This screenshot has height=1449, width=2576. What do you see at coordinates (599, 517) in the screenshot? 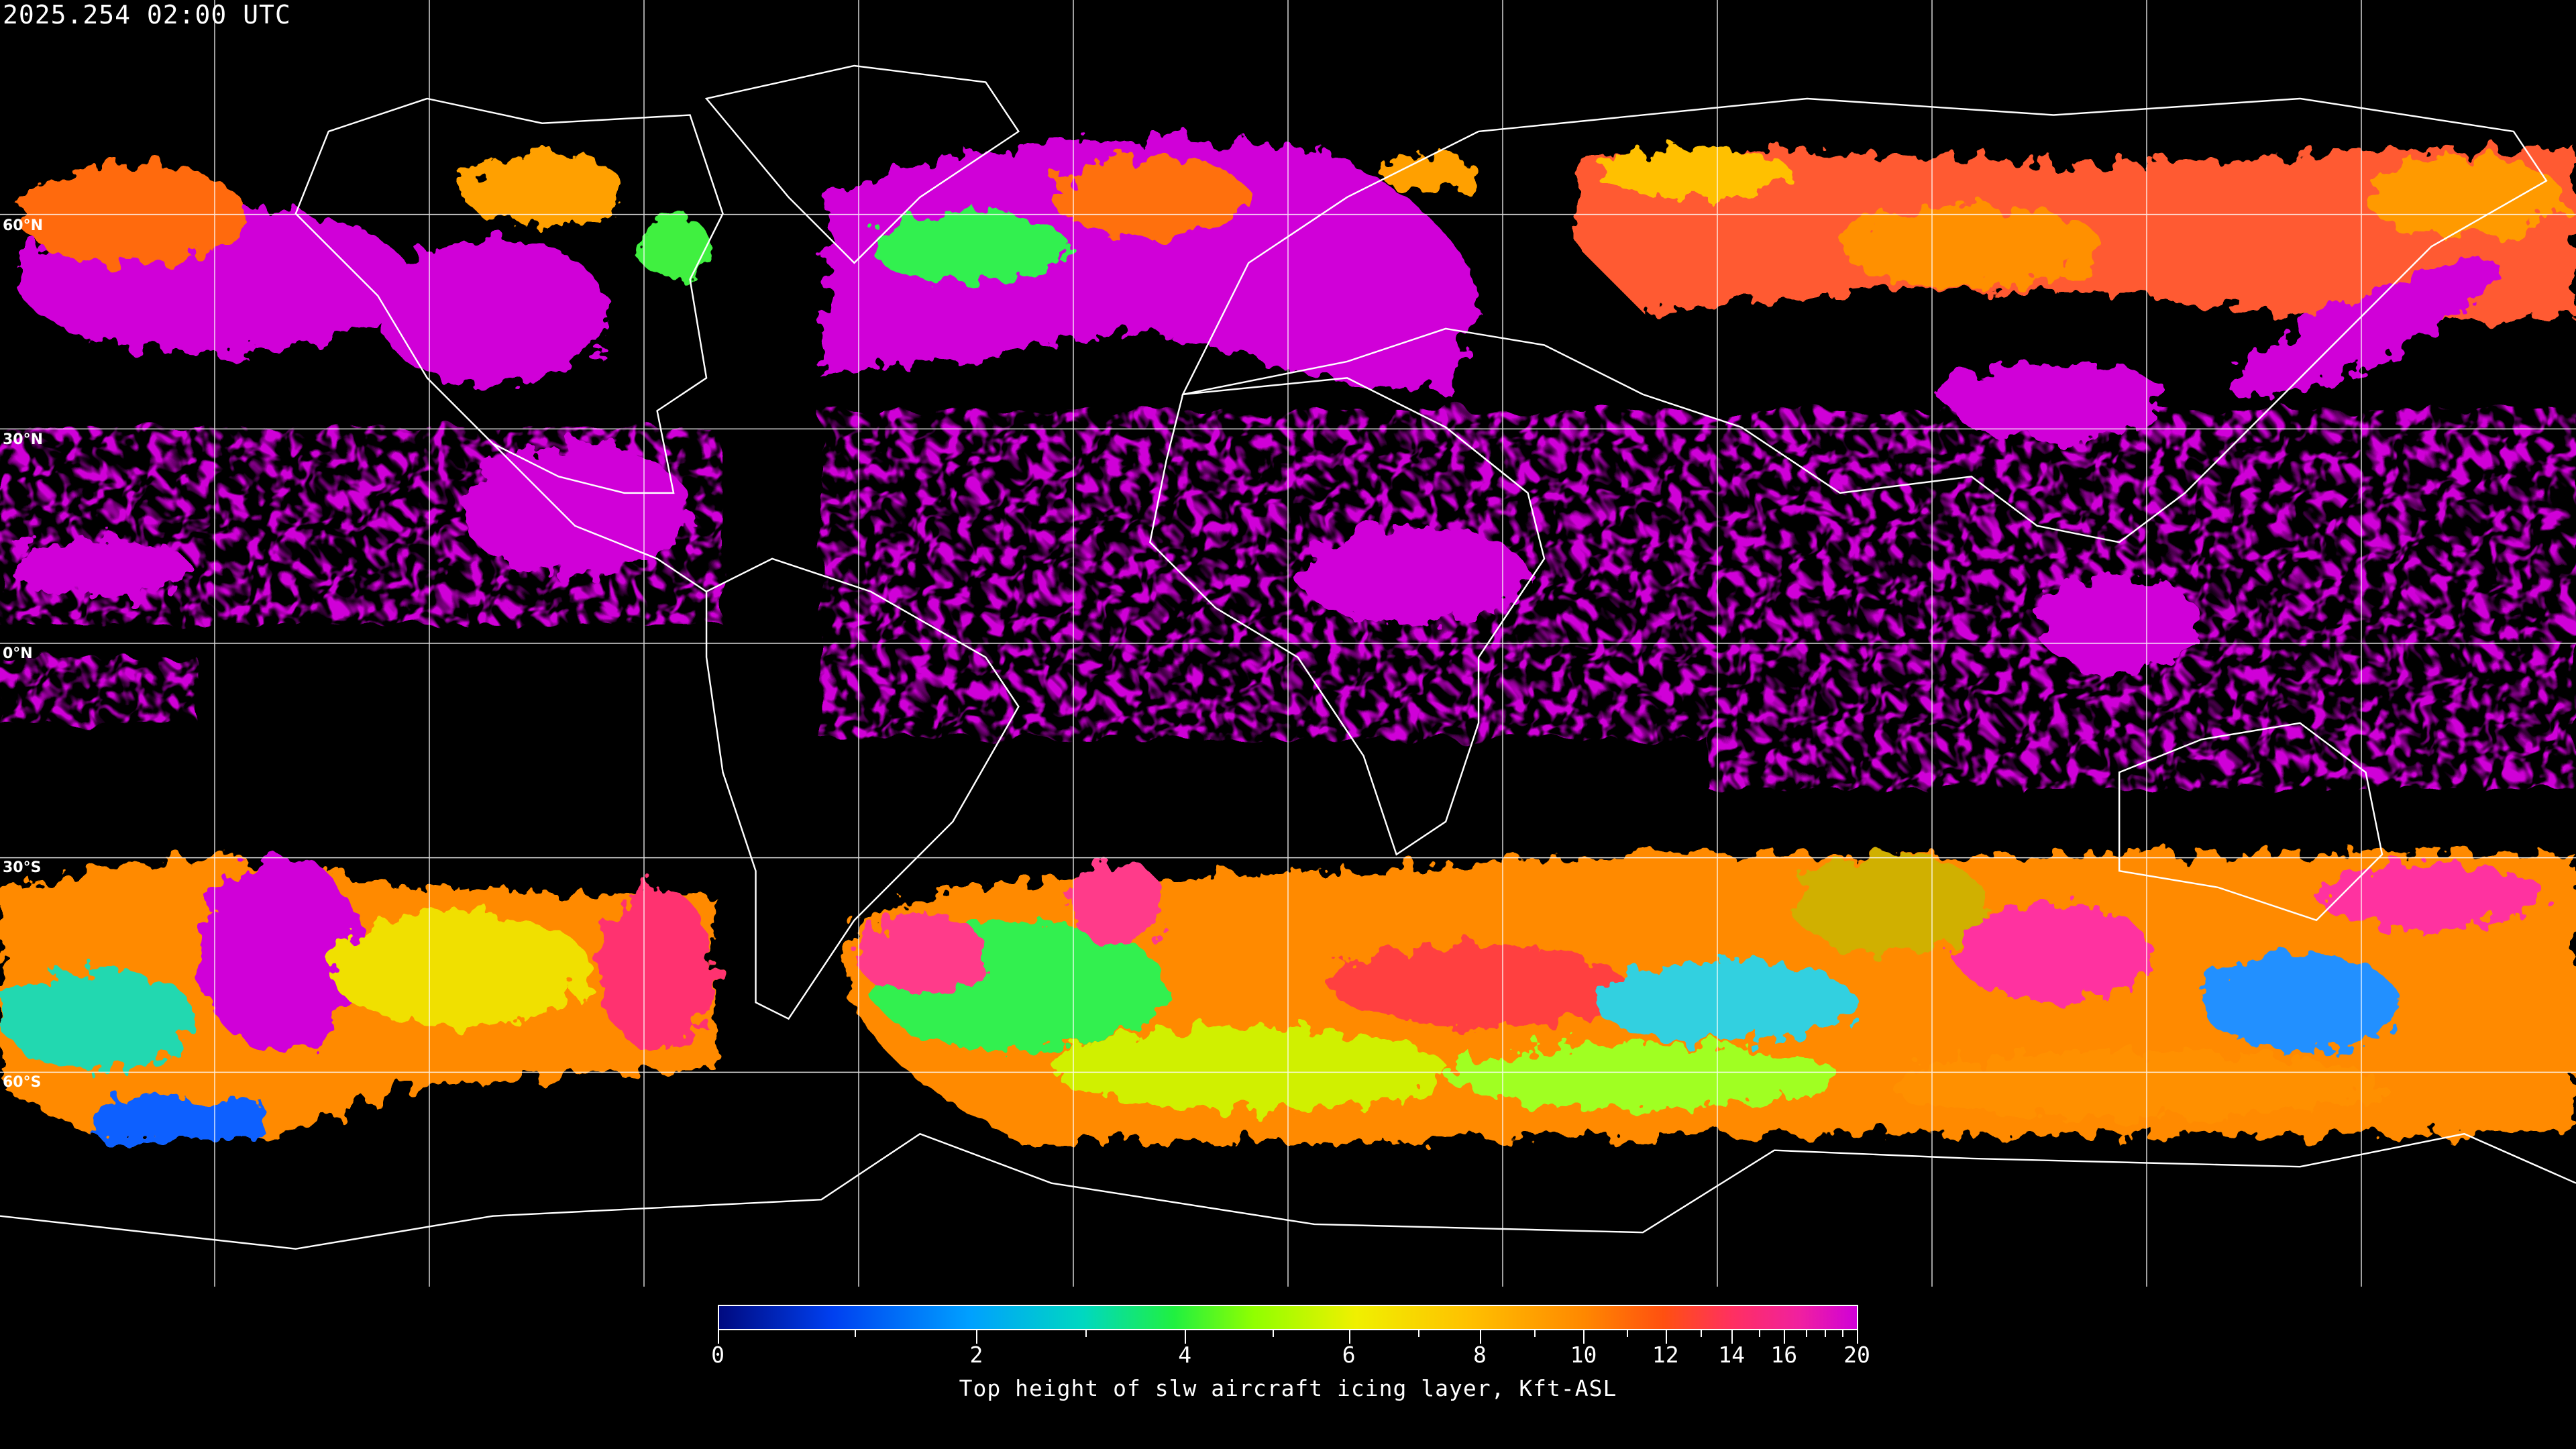
I see `coast-central-america` at bounding box center [599, 517].